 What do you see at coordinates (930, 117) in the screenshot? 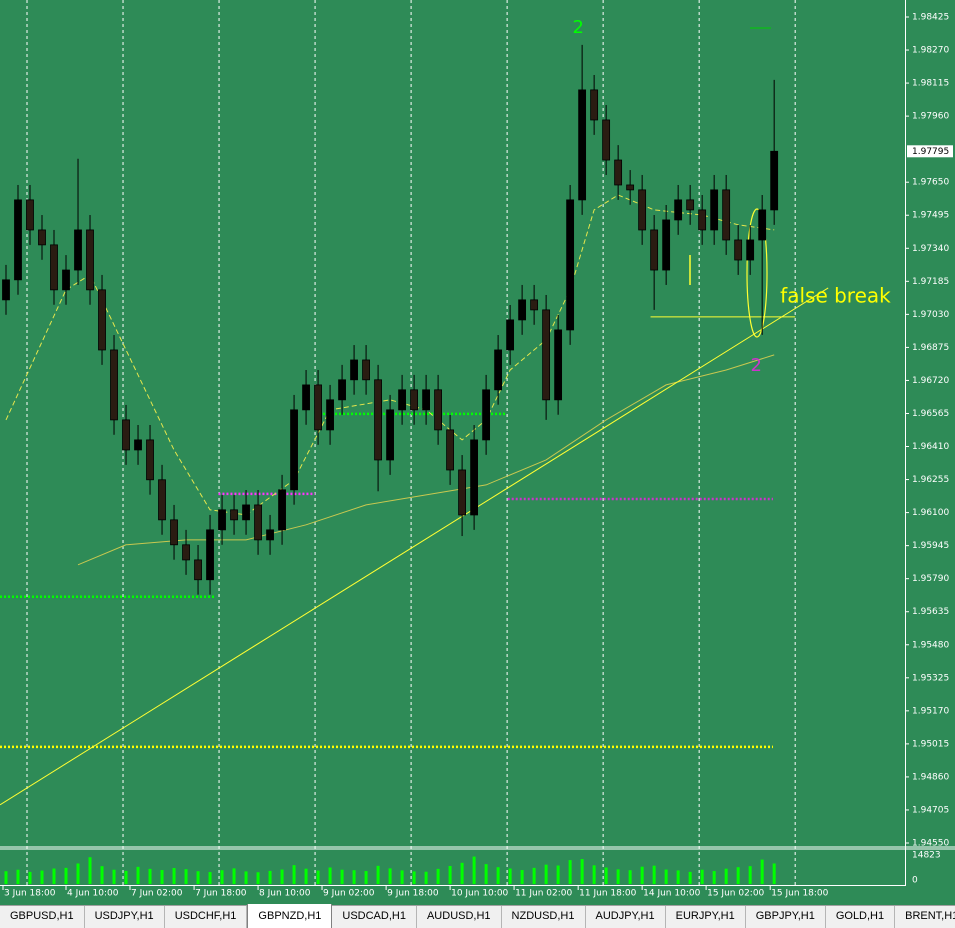
I see `y-tick-label: 1.97960` at bounding box center [930, 117].